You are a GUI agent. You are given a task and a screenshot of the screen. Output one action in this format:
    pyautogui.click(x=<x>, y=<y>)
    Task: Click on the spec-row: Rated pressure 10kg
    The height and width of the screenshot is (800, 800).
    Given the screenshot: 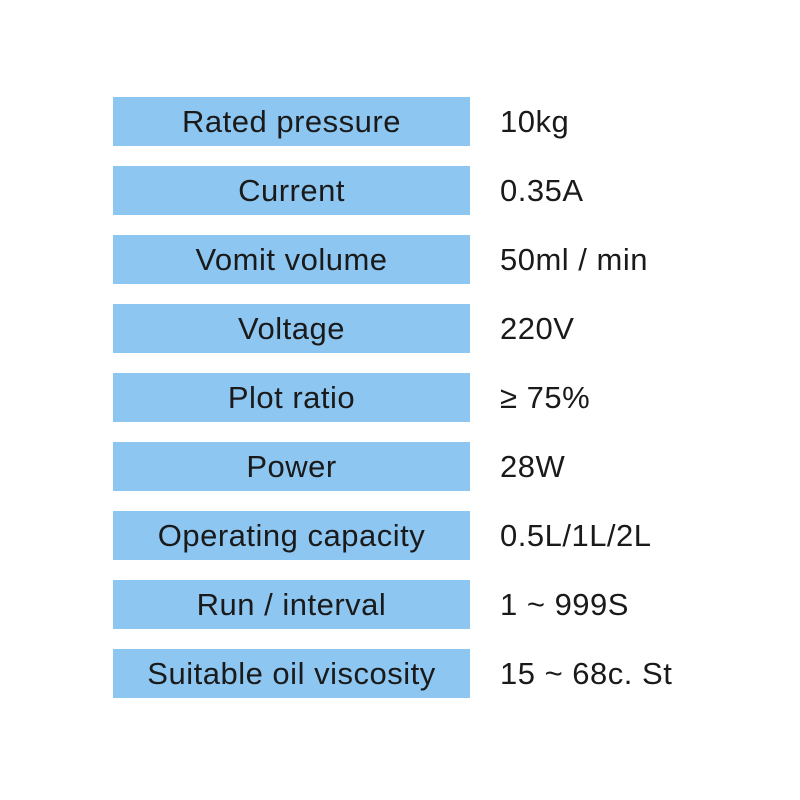 What is the action you would take?
    pyautogui.click(x=453, y=121)
    